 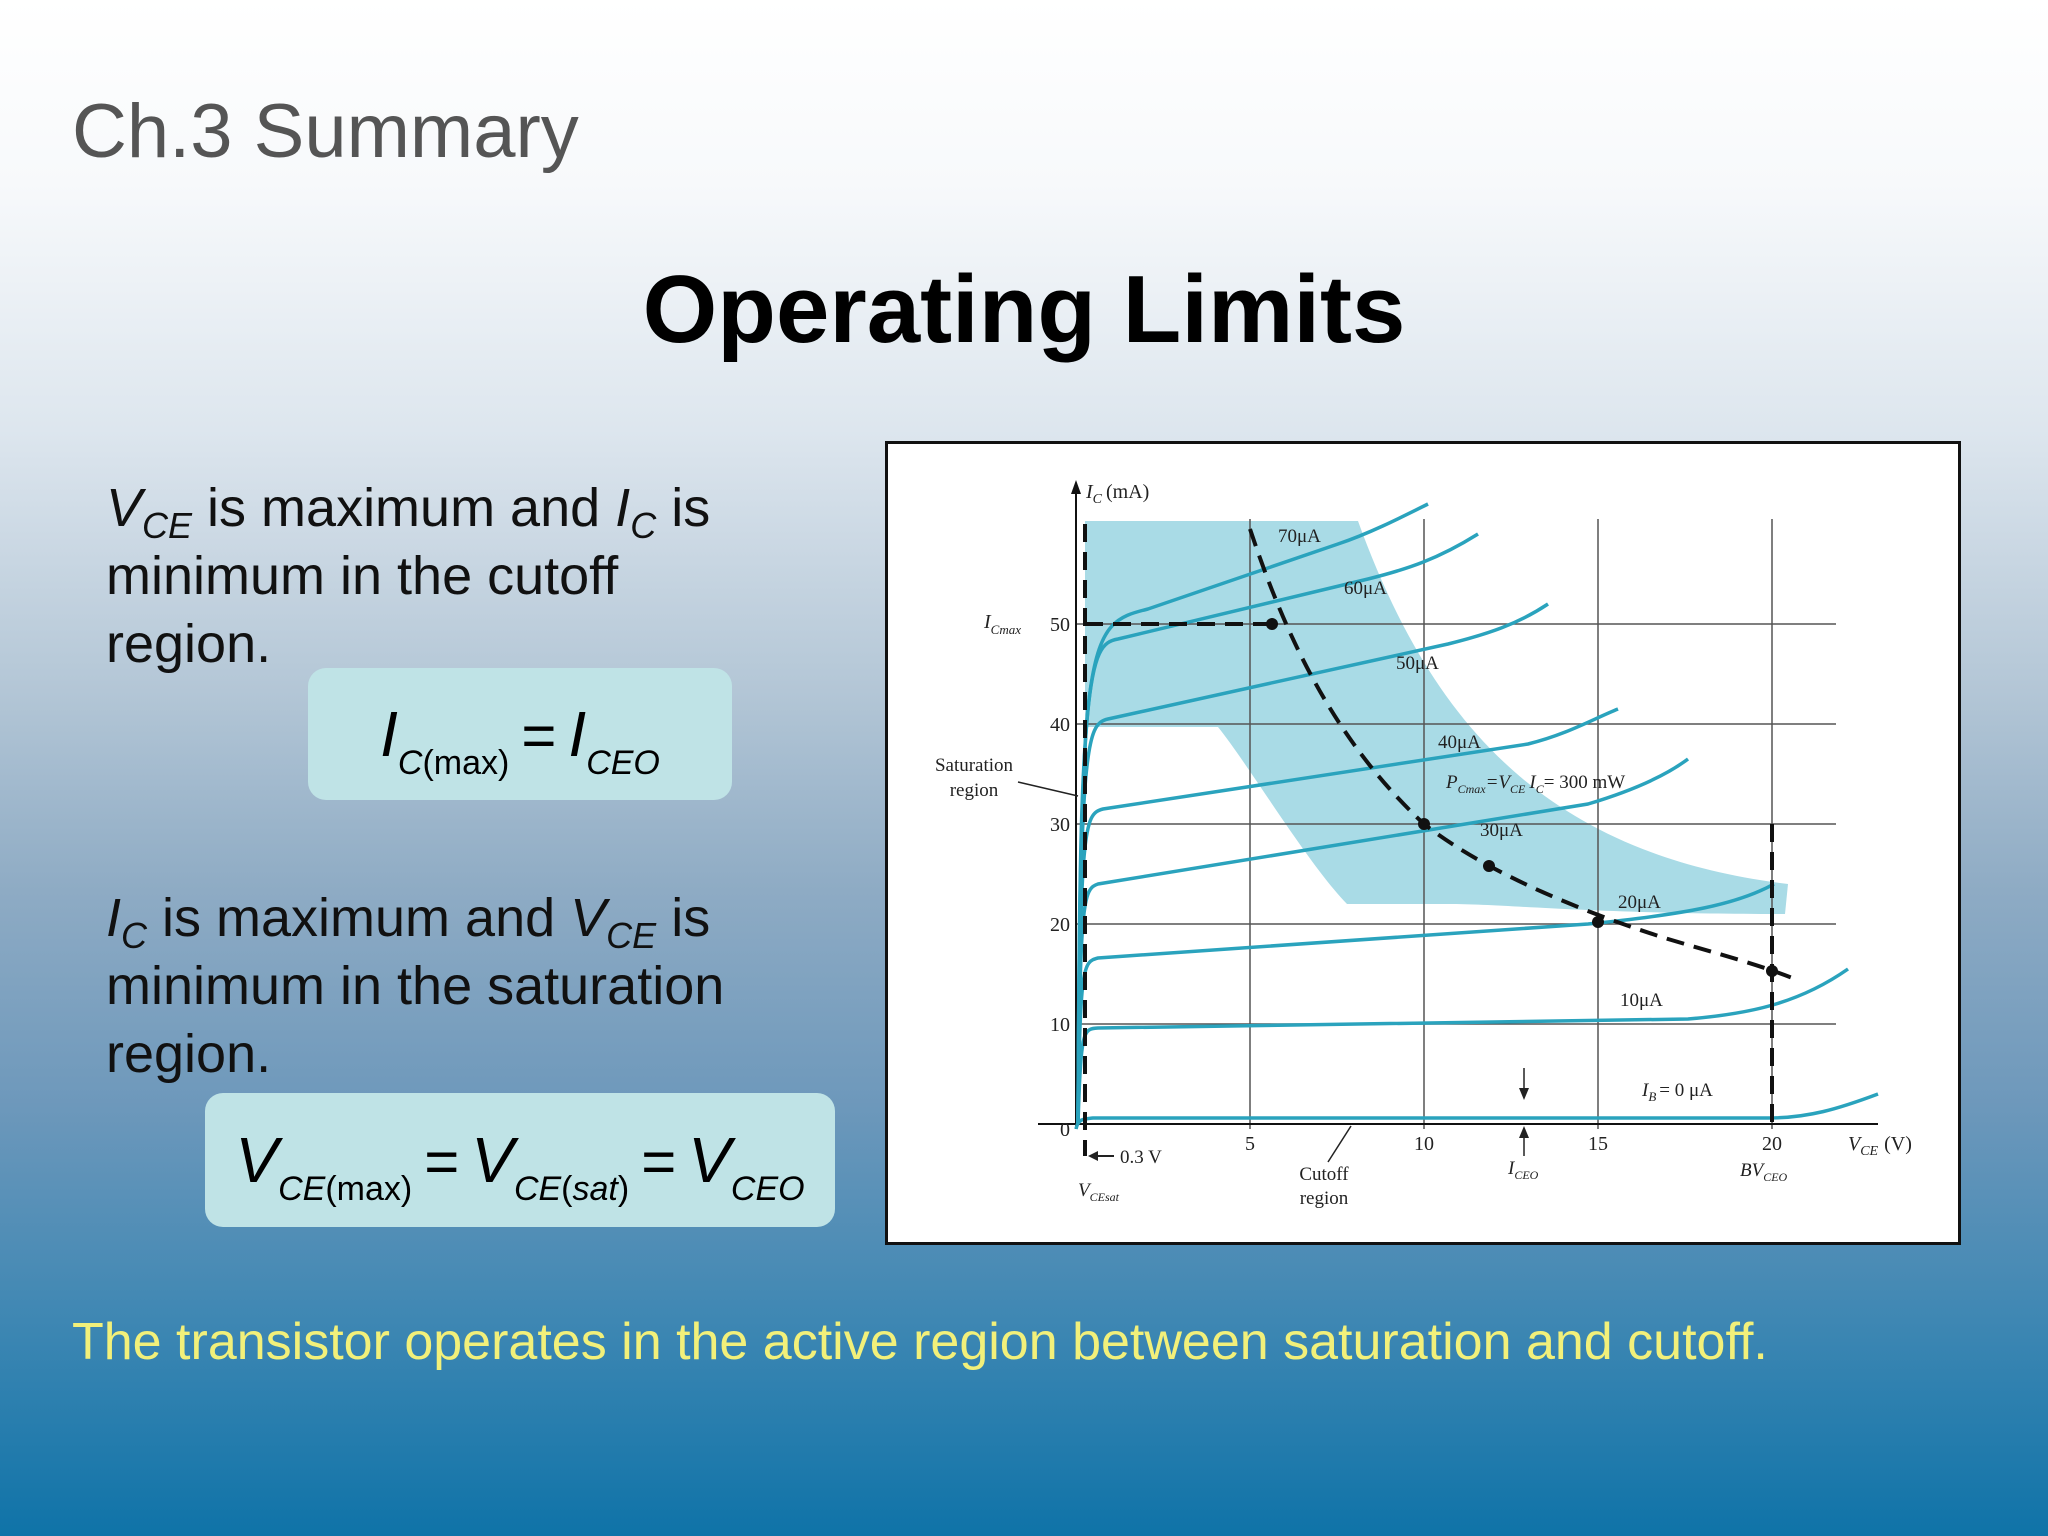 I want to click on y-tick-40: 40, so click(x=1060, y=725).